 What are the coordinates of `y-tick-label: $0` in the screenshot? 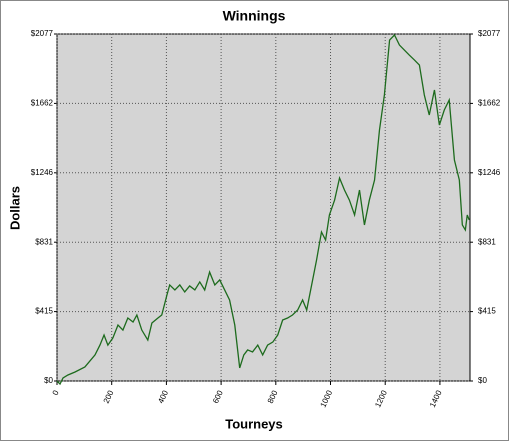 It's located at (48, 380).